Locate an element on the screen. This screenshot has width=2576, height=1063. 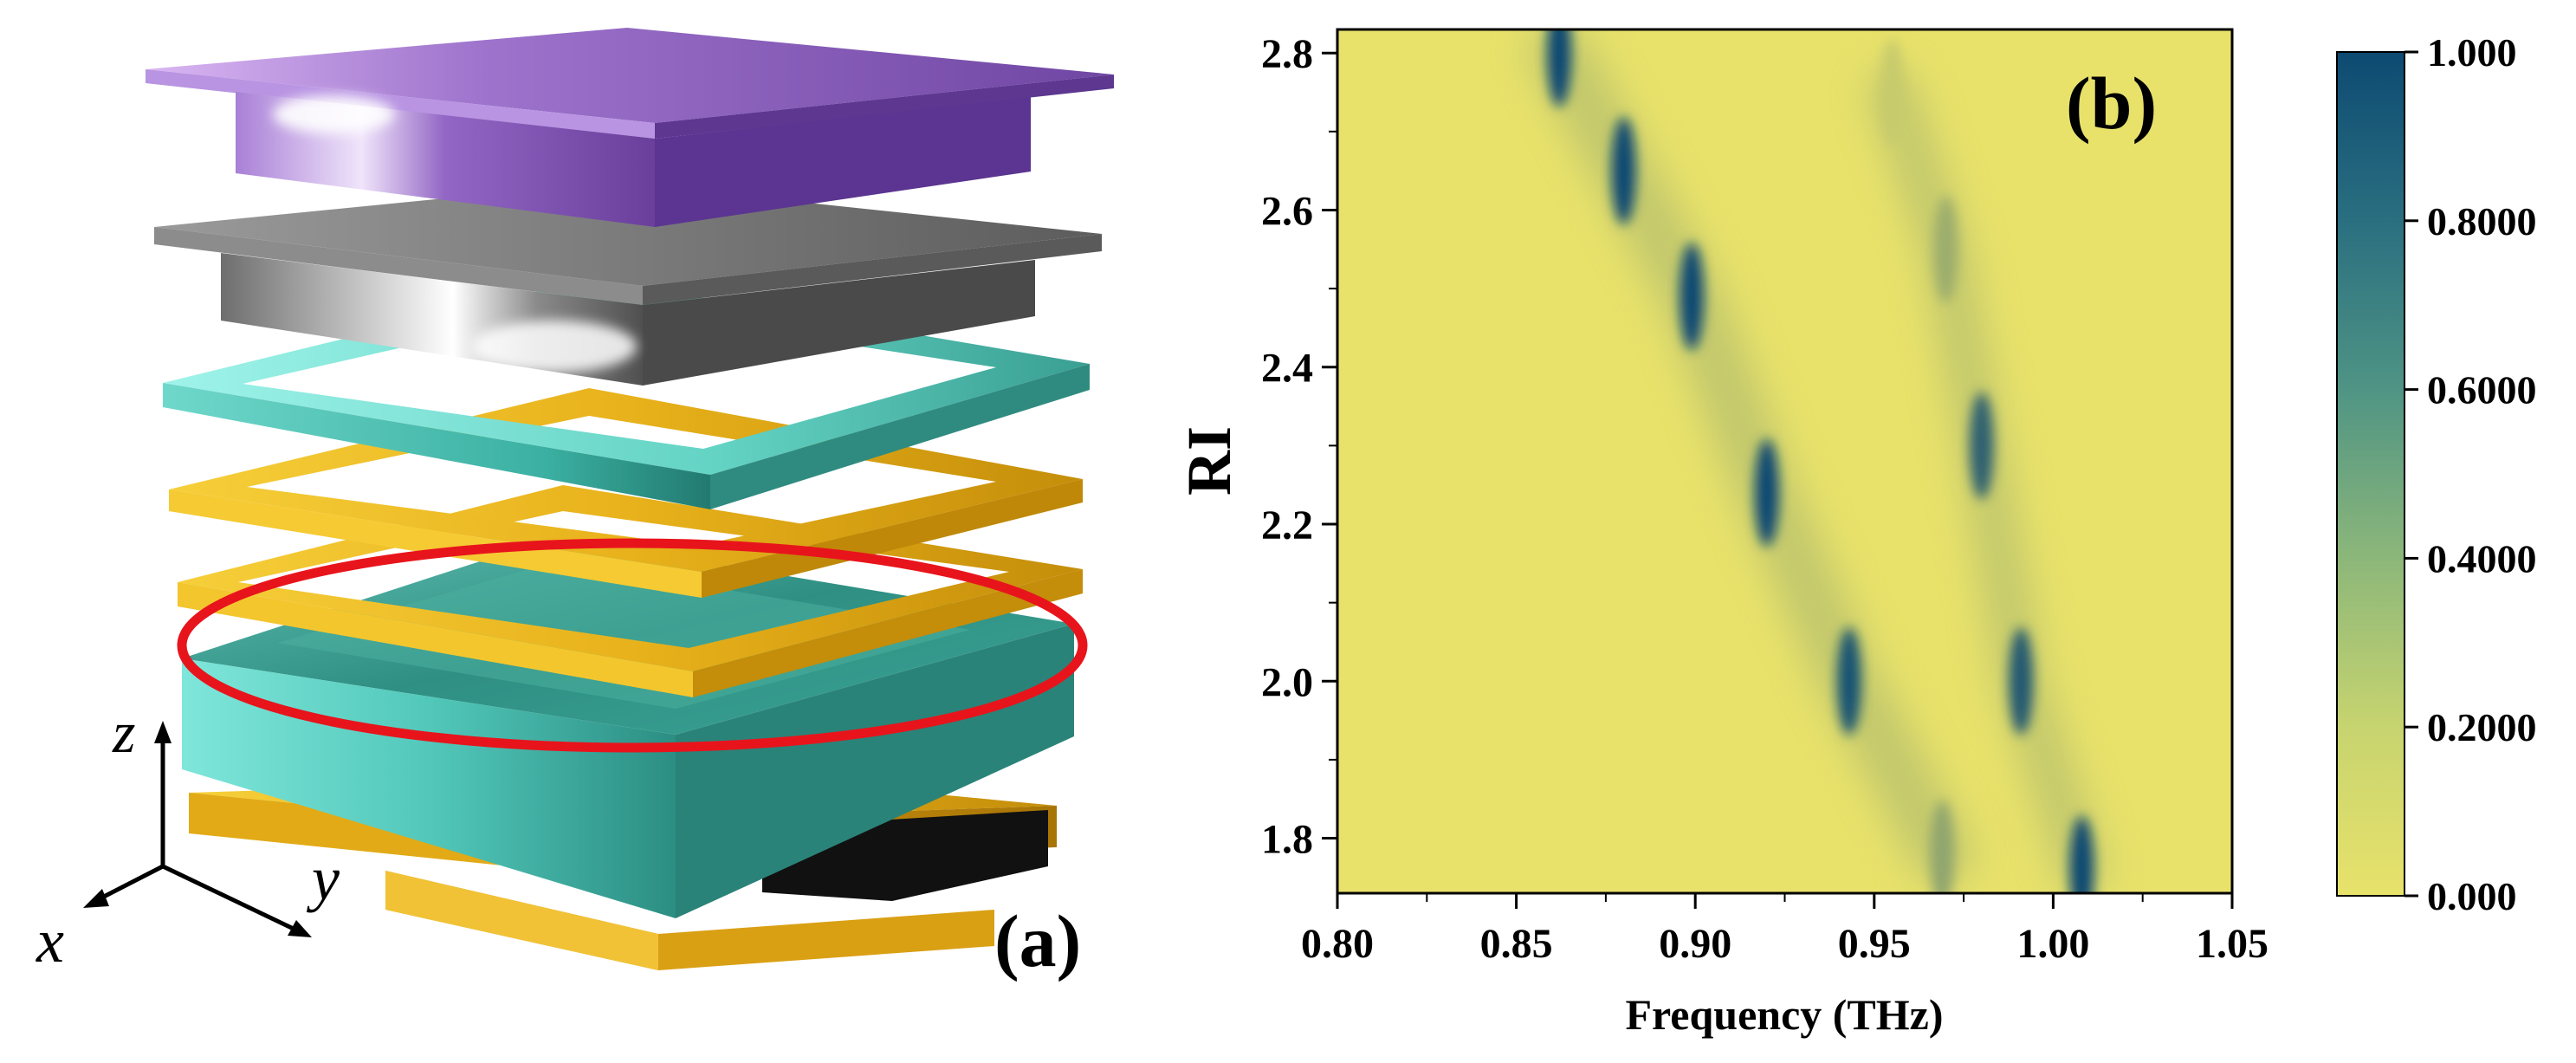
purple-cover-layer is located at coordinates (630, 128).